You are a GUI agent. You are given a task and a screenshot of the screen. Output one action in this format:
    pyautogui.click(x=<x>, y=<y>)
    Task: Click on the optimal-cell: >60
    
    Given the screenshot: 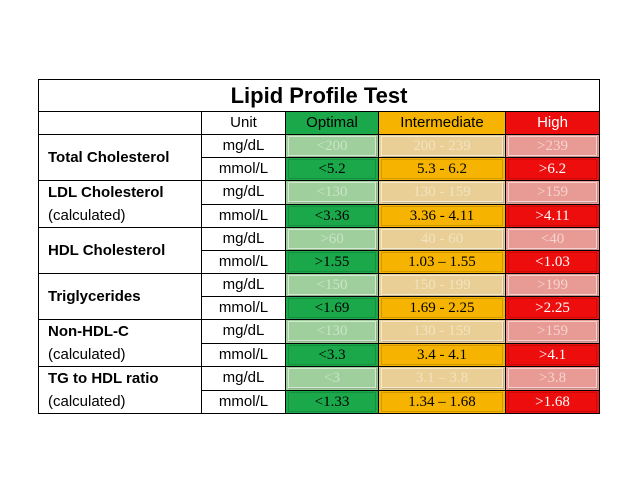 What is the action you would take?
    pyautogui.click(x=332, y=239)
    